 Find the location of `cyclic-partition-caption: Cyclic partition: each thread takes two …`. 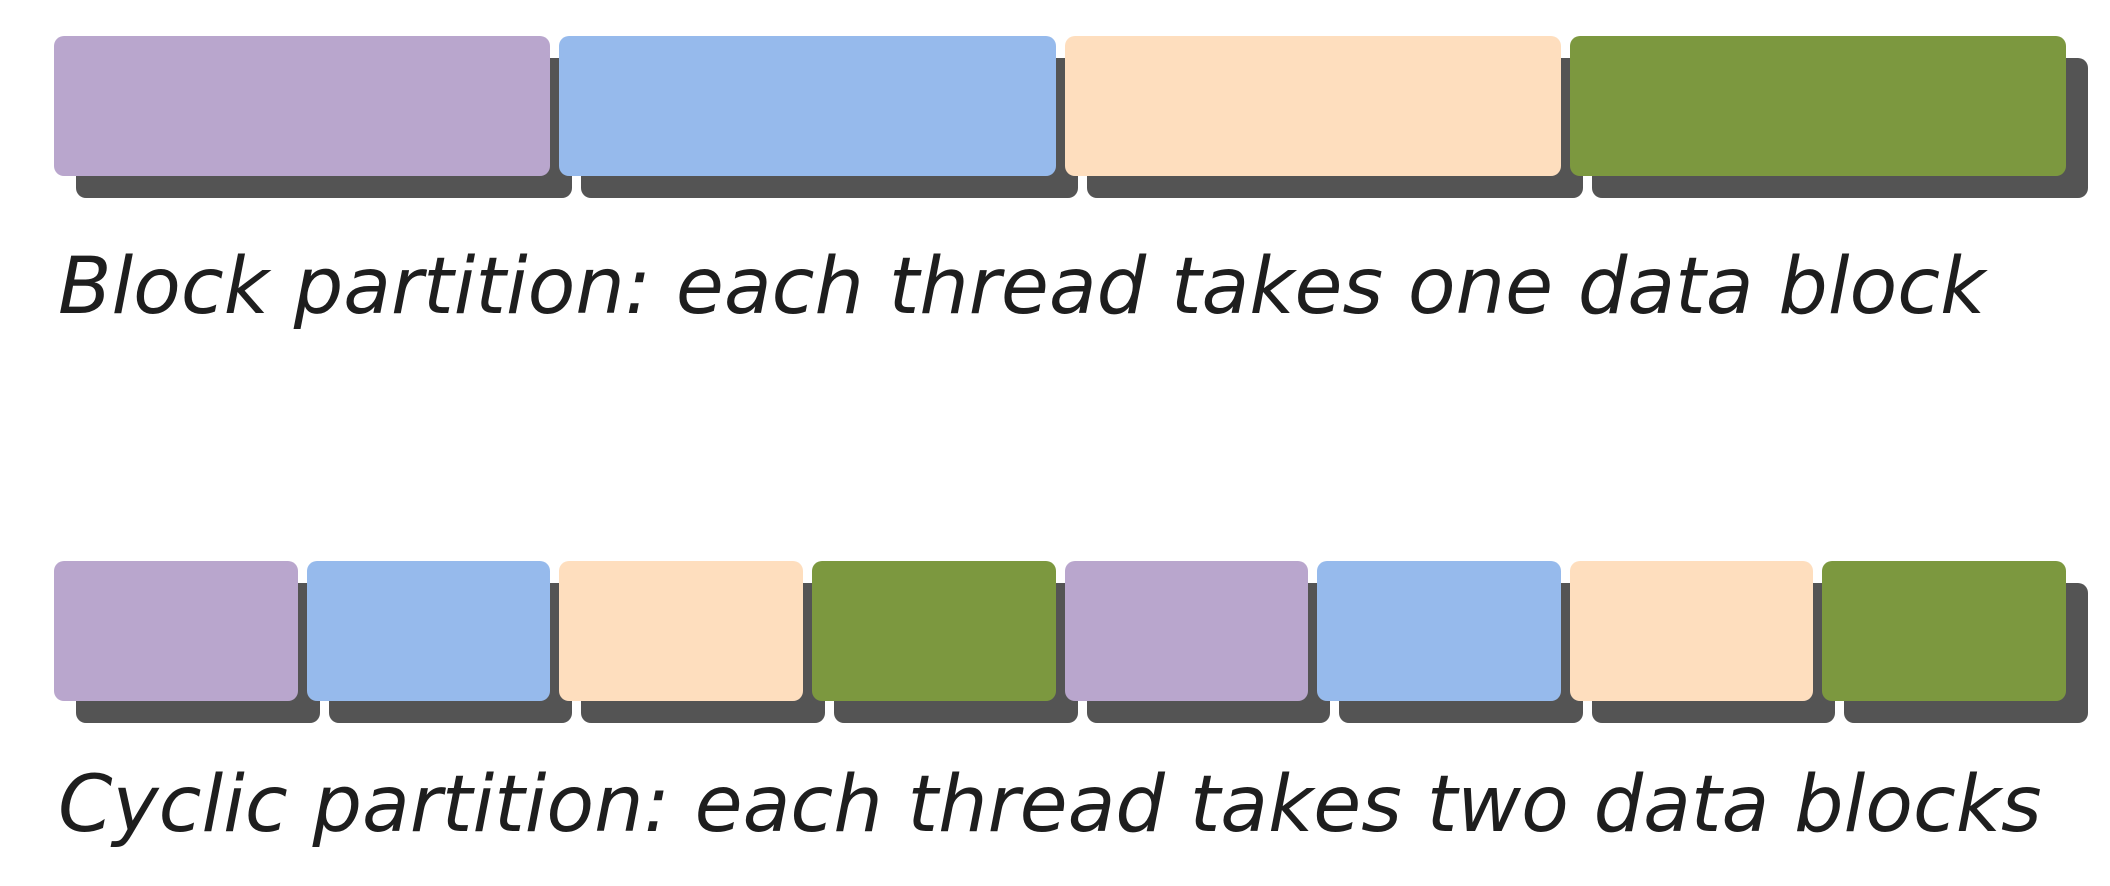

cyclic-partition-caption: Cyclic partition: each thread takes two … is located at coordinates (1050, 805).